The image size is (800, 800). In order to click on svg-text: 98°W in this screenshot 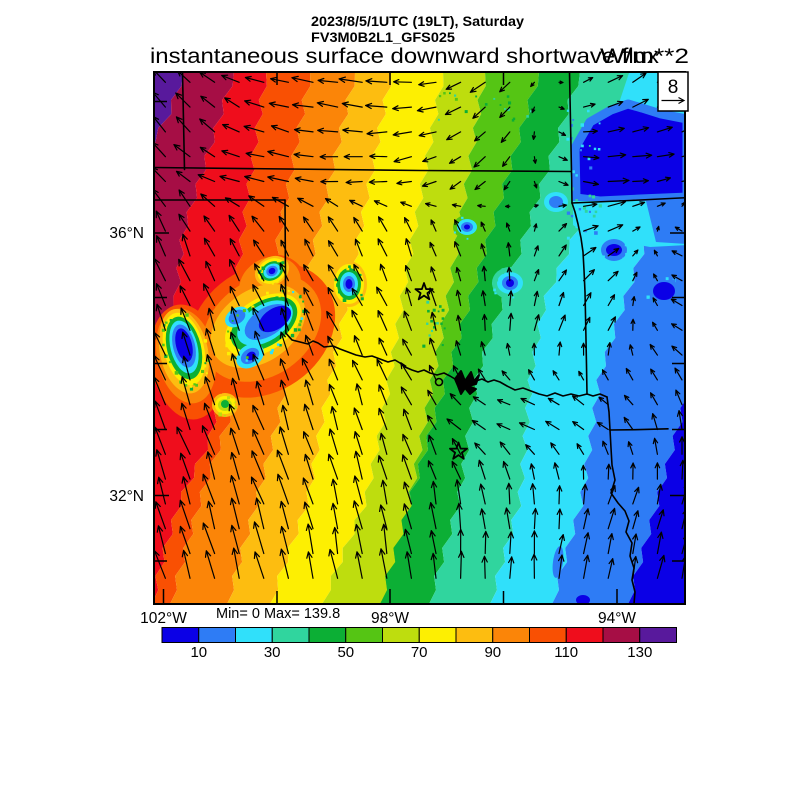, I will do `click(390, 618)`.